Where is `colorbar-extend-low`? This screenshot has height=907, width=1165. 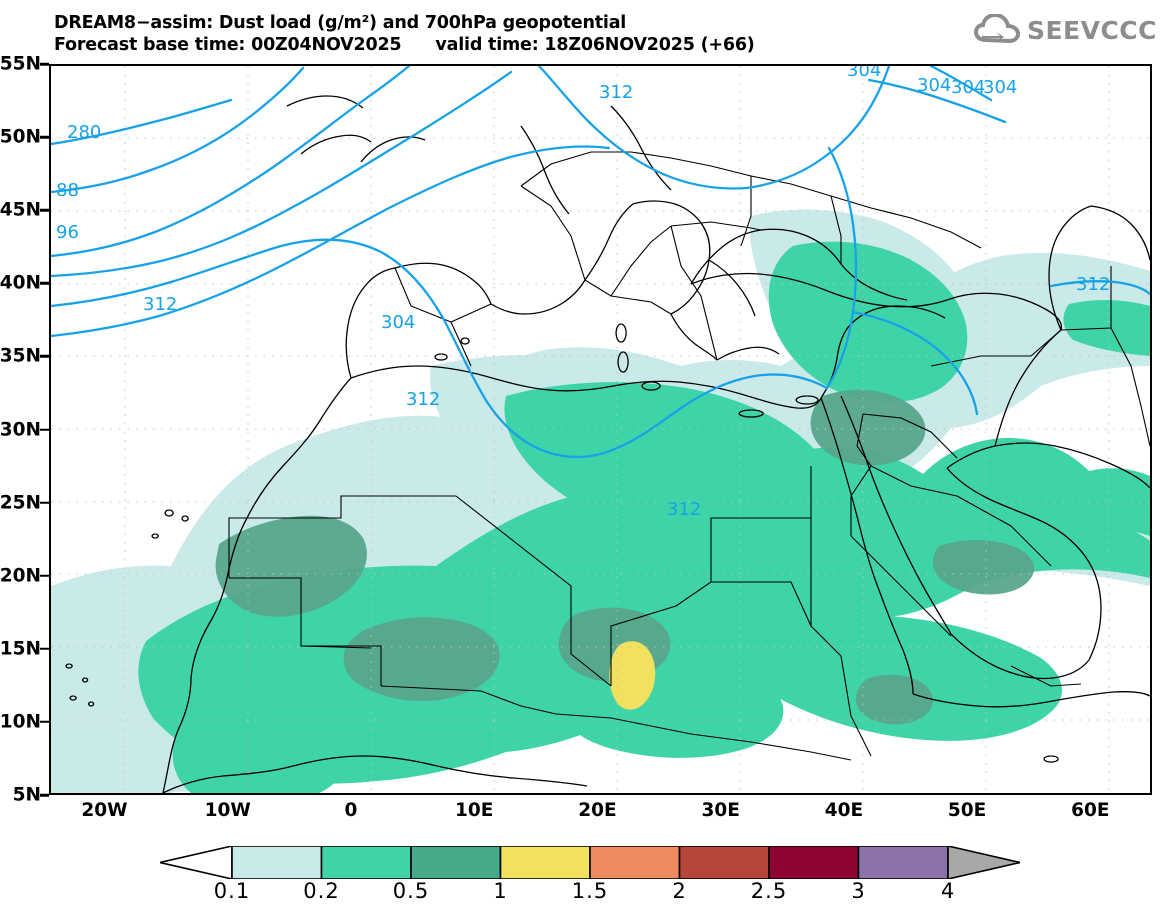 colorbar-extend-low is located at coordinates (196, 862).